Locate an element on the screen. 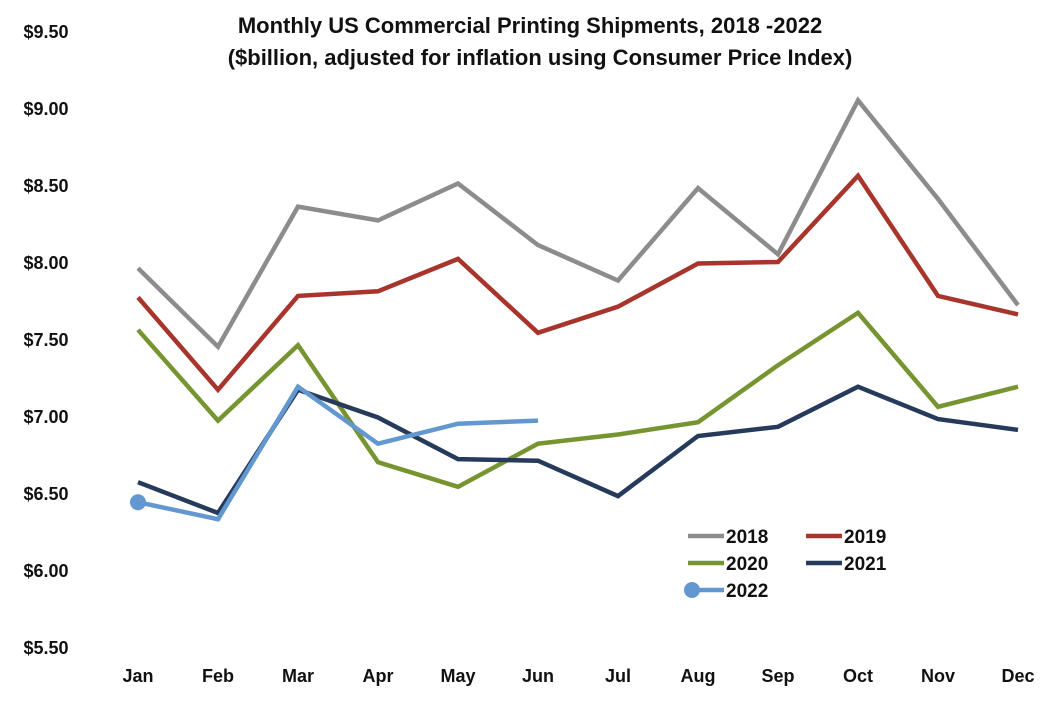 The width and height of the screenshot is (1059, 704). x-tick-label: Jun is located at coordinates (538, 676).